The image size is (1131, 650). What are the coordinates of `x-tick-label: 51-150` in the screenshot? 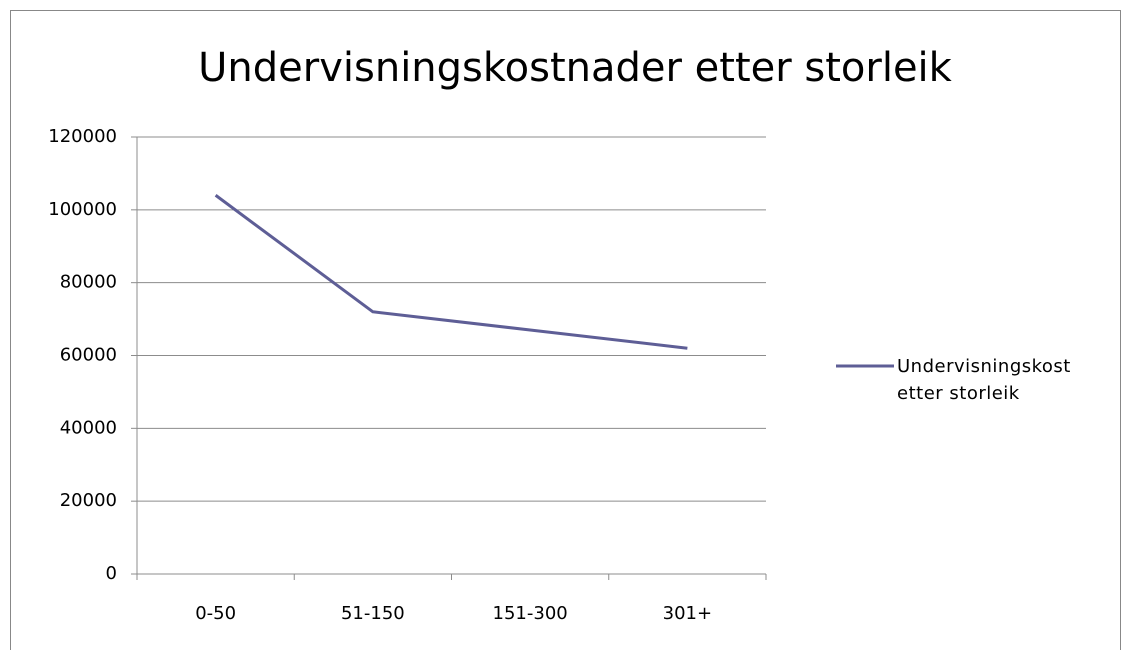 It's located at (373, 613).